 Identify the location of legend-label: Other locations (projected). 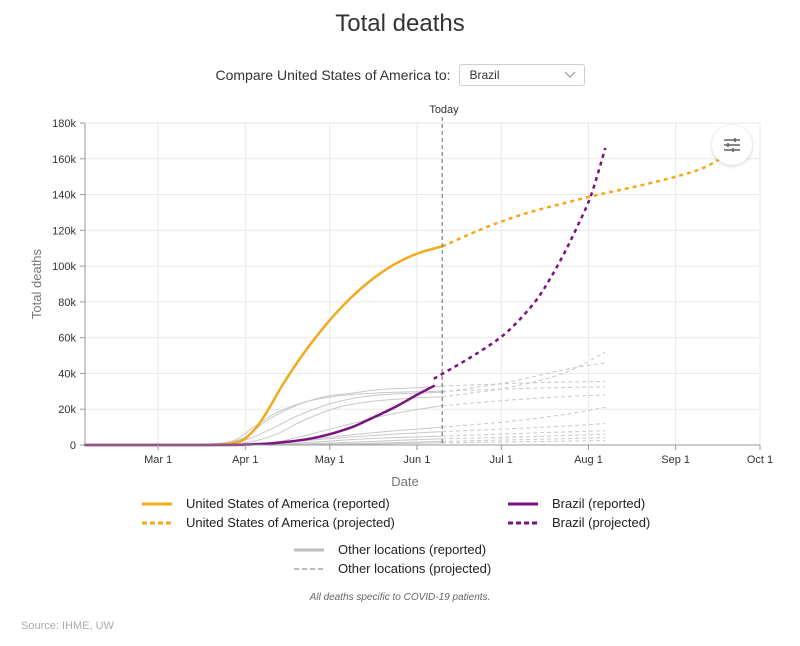
(415, 568).